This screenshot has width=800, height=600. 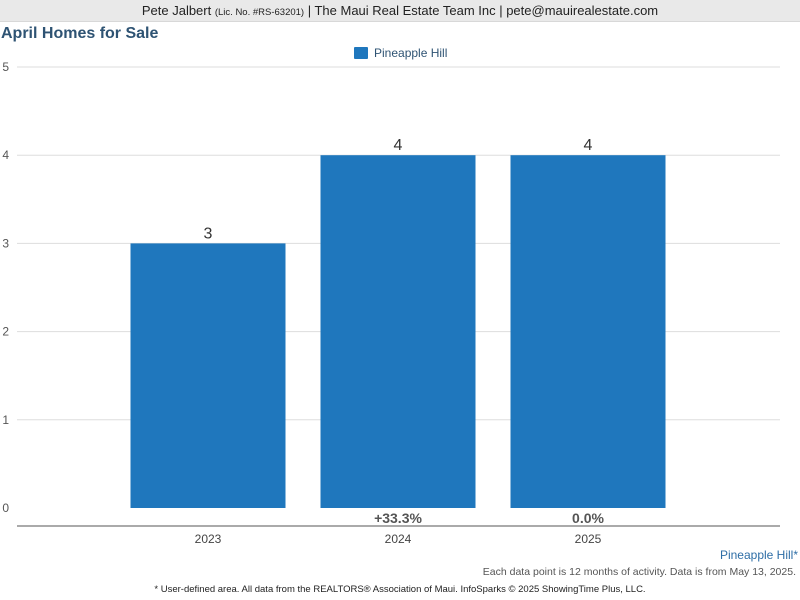 I want to click on data-label: 3, so click(x=208, y=233).